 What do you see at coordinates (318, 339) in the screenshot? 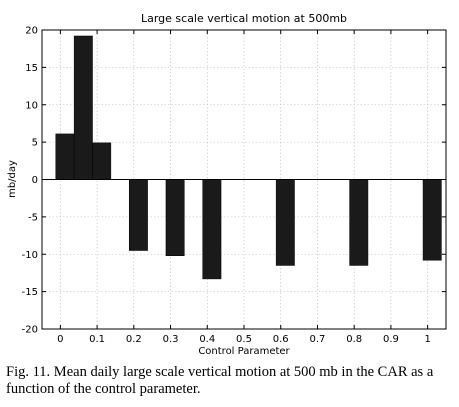
I see `x-tick-label: 0.7` at bounding box center [318, 339].